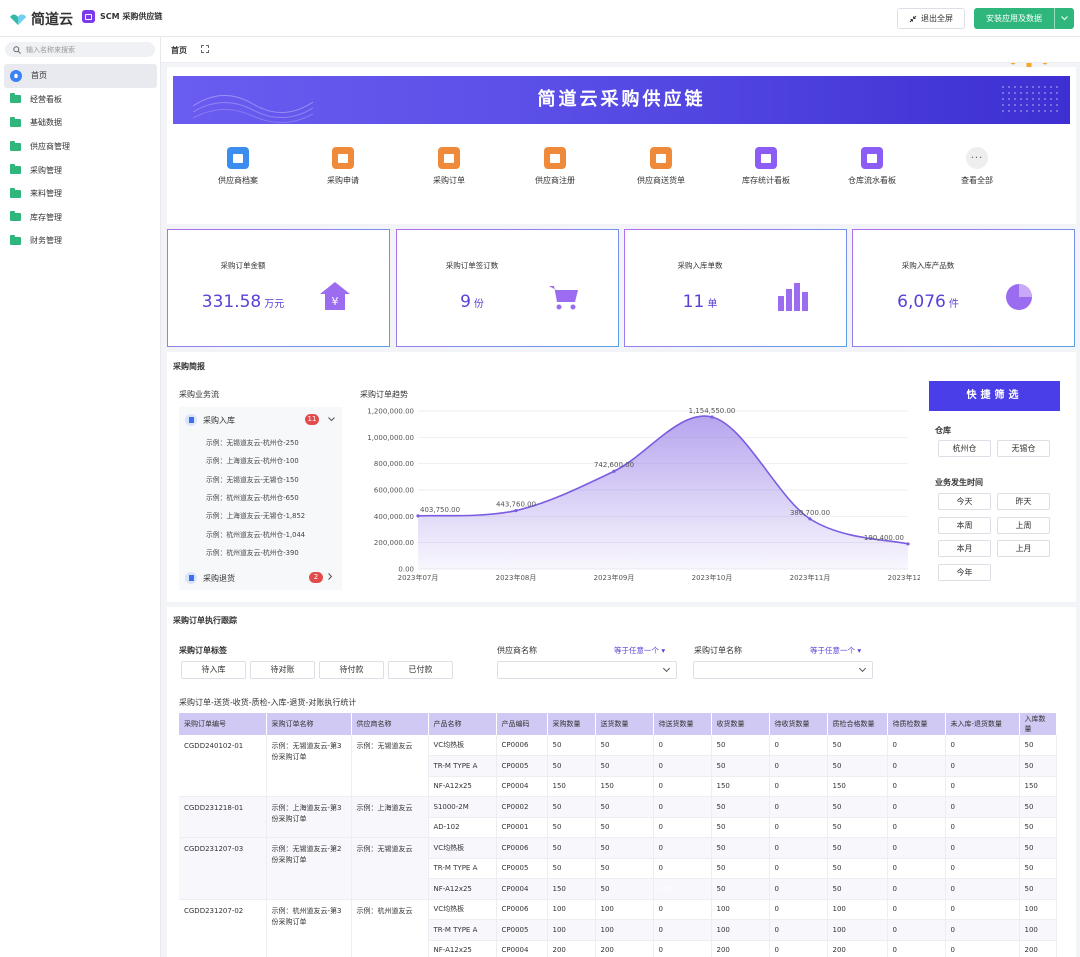  Describe the element at coordinates (916, 724) in the screenshot. I see `column-header: 待质检数量` at that location.